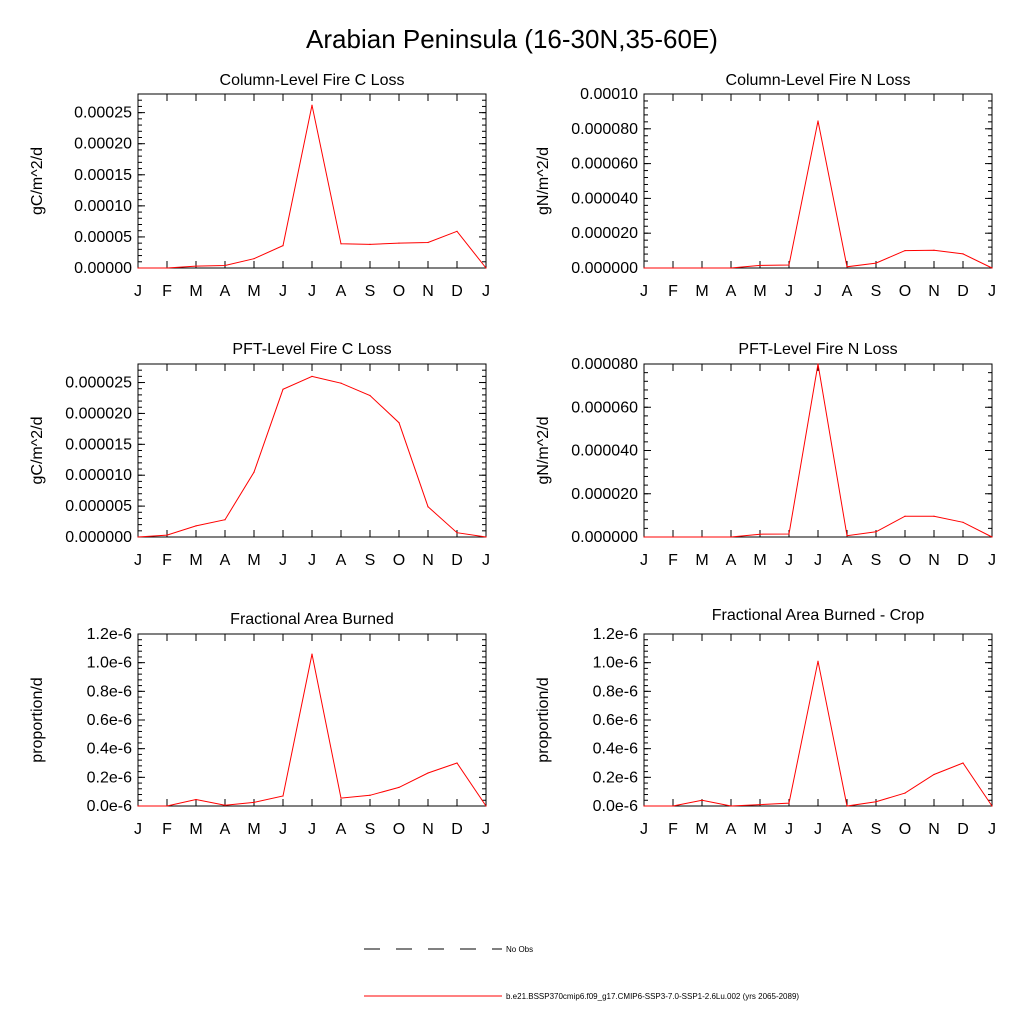 The image size is (1024, 1029). Describe the element at coordinates (109, 777) in the screenshot. I see `y-tick-label: 0.2e-6` at that location.